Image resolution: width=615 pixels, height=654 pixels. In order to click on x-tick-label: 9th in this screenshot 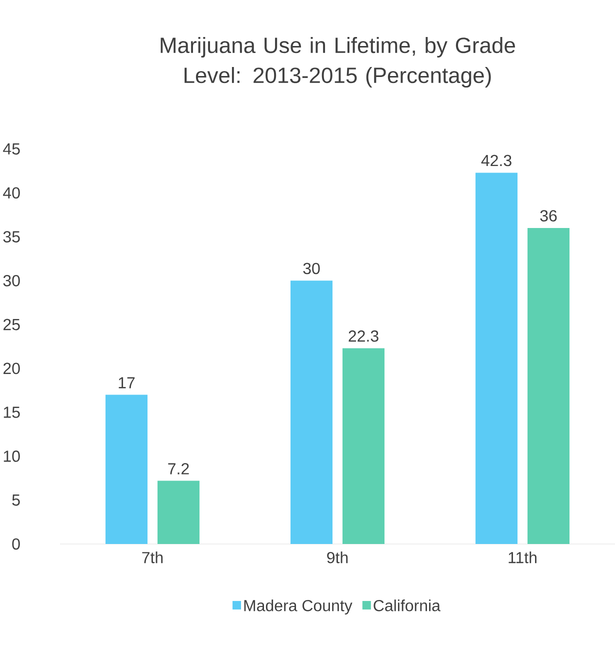, I will do `click(337, 558)`.